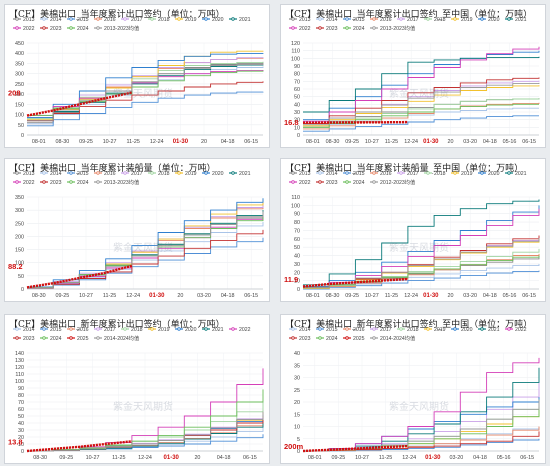 The height and width of the screenshot is (466, 550). What do you see at coordinates (397, 28) in the screenshot?
I see `legend-label: 2013-2023均值` at bounding box center [397, 28].